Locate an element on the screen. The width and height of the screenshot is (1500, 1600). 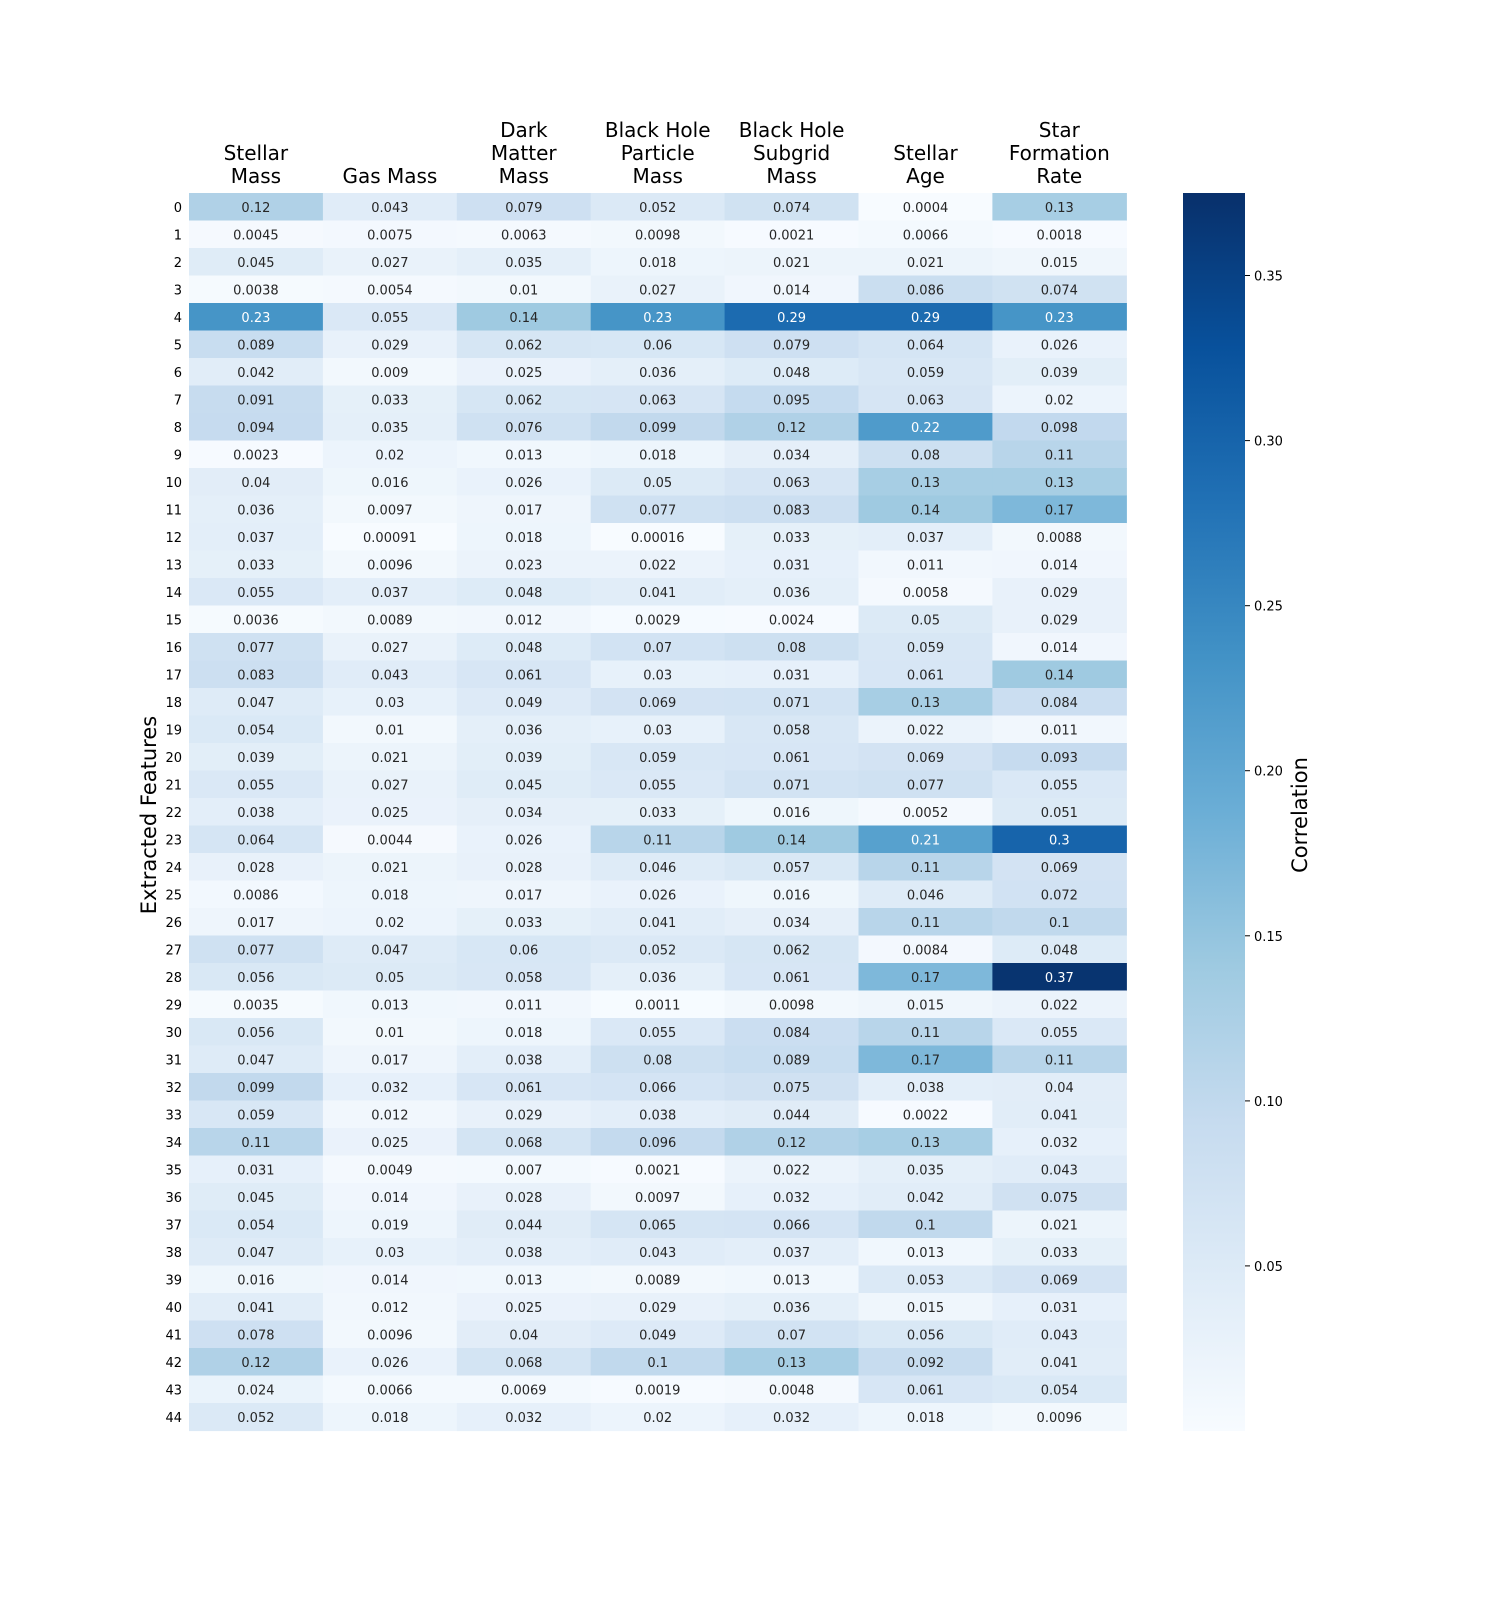
column-label: Gas Mass is located at coordinates (389, 176).